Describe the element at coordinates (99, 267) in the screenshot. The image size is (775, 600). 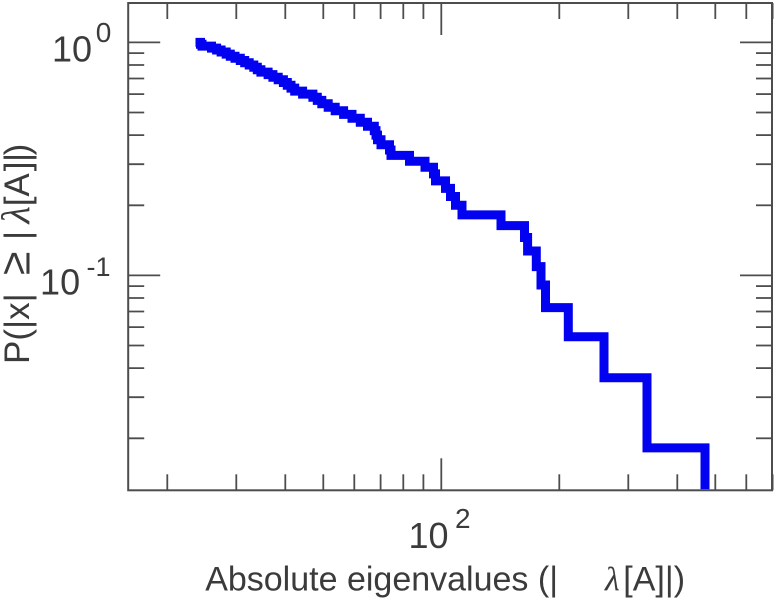
I see `svg-text: -1` at that location.